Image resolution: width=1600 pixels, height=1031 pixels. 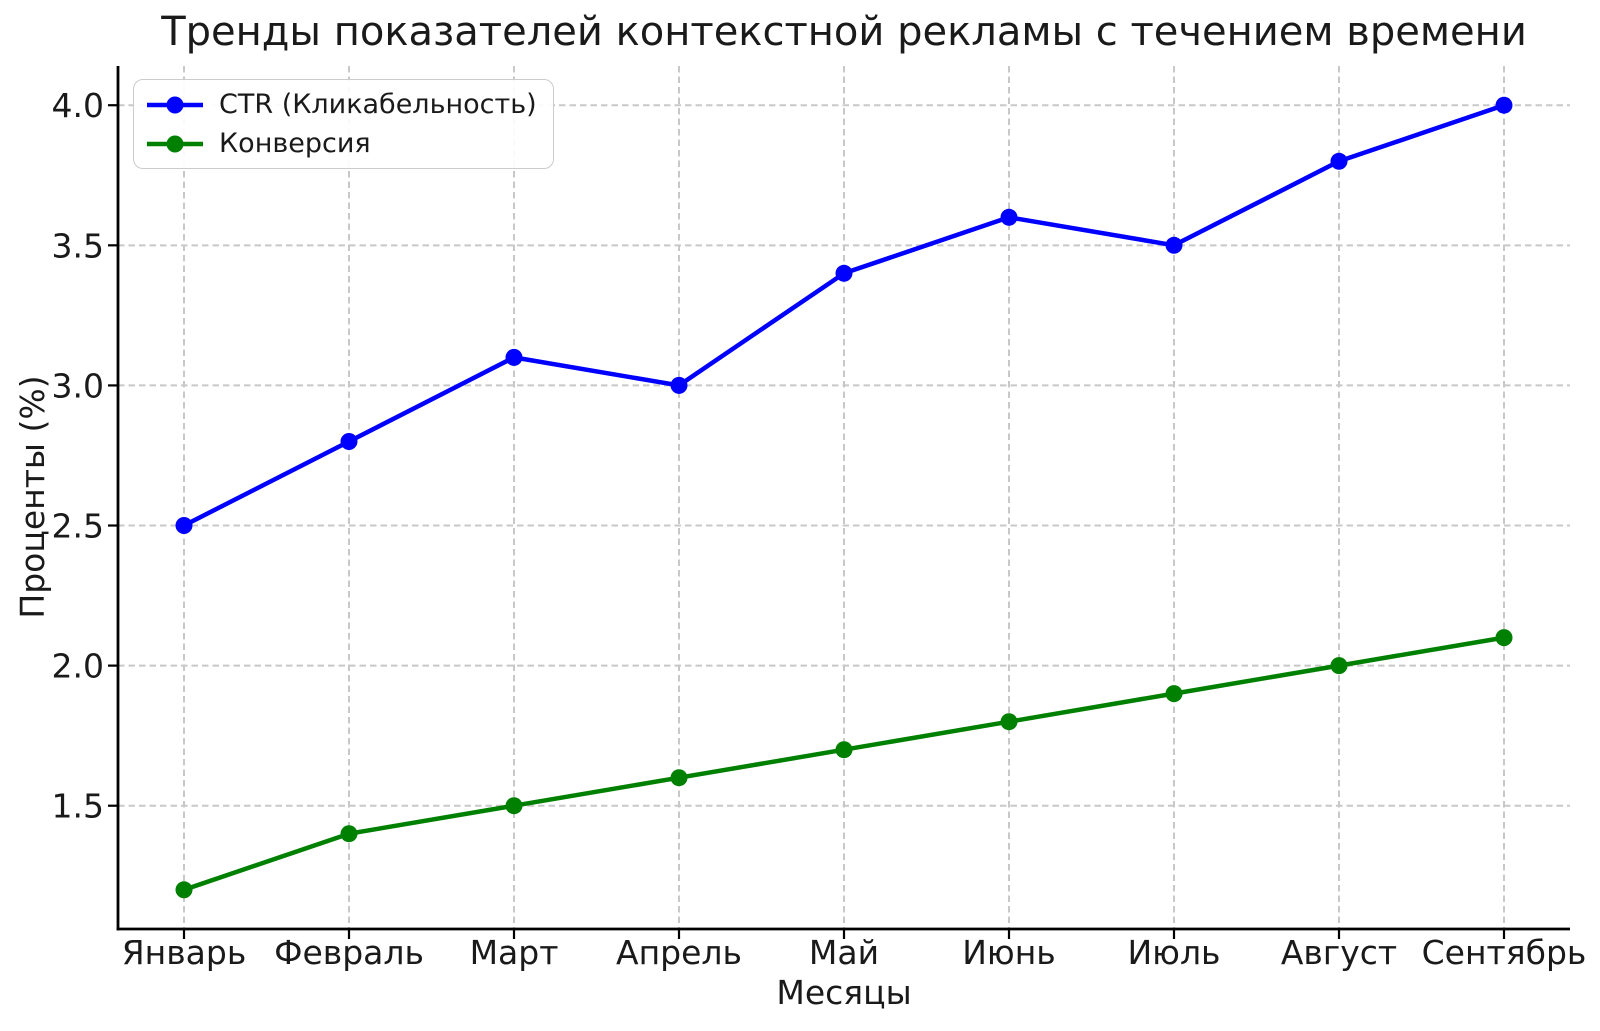 What do you see at coordinates (78, 245) in the screenshot?
I see `y-tick-label: 3.5` at bounding box center [78, 245].